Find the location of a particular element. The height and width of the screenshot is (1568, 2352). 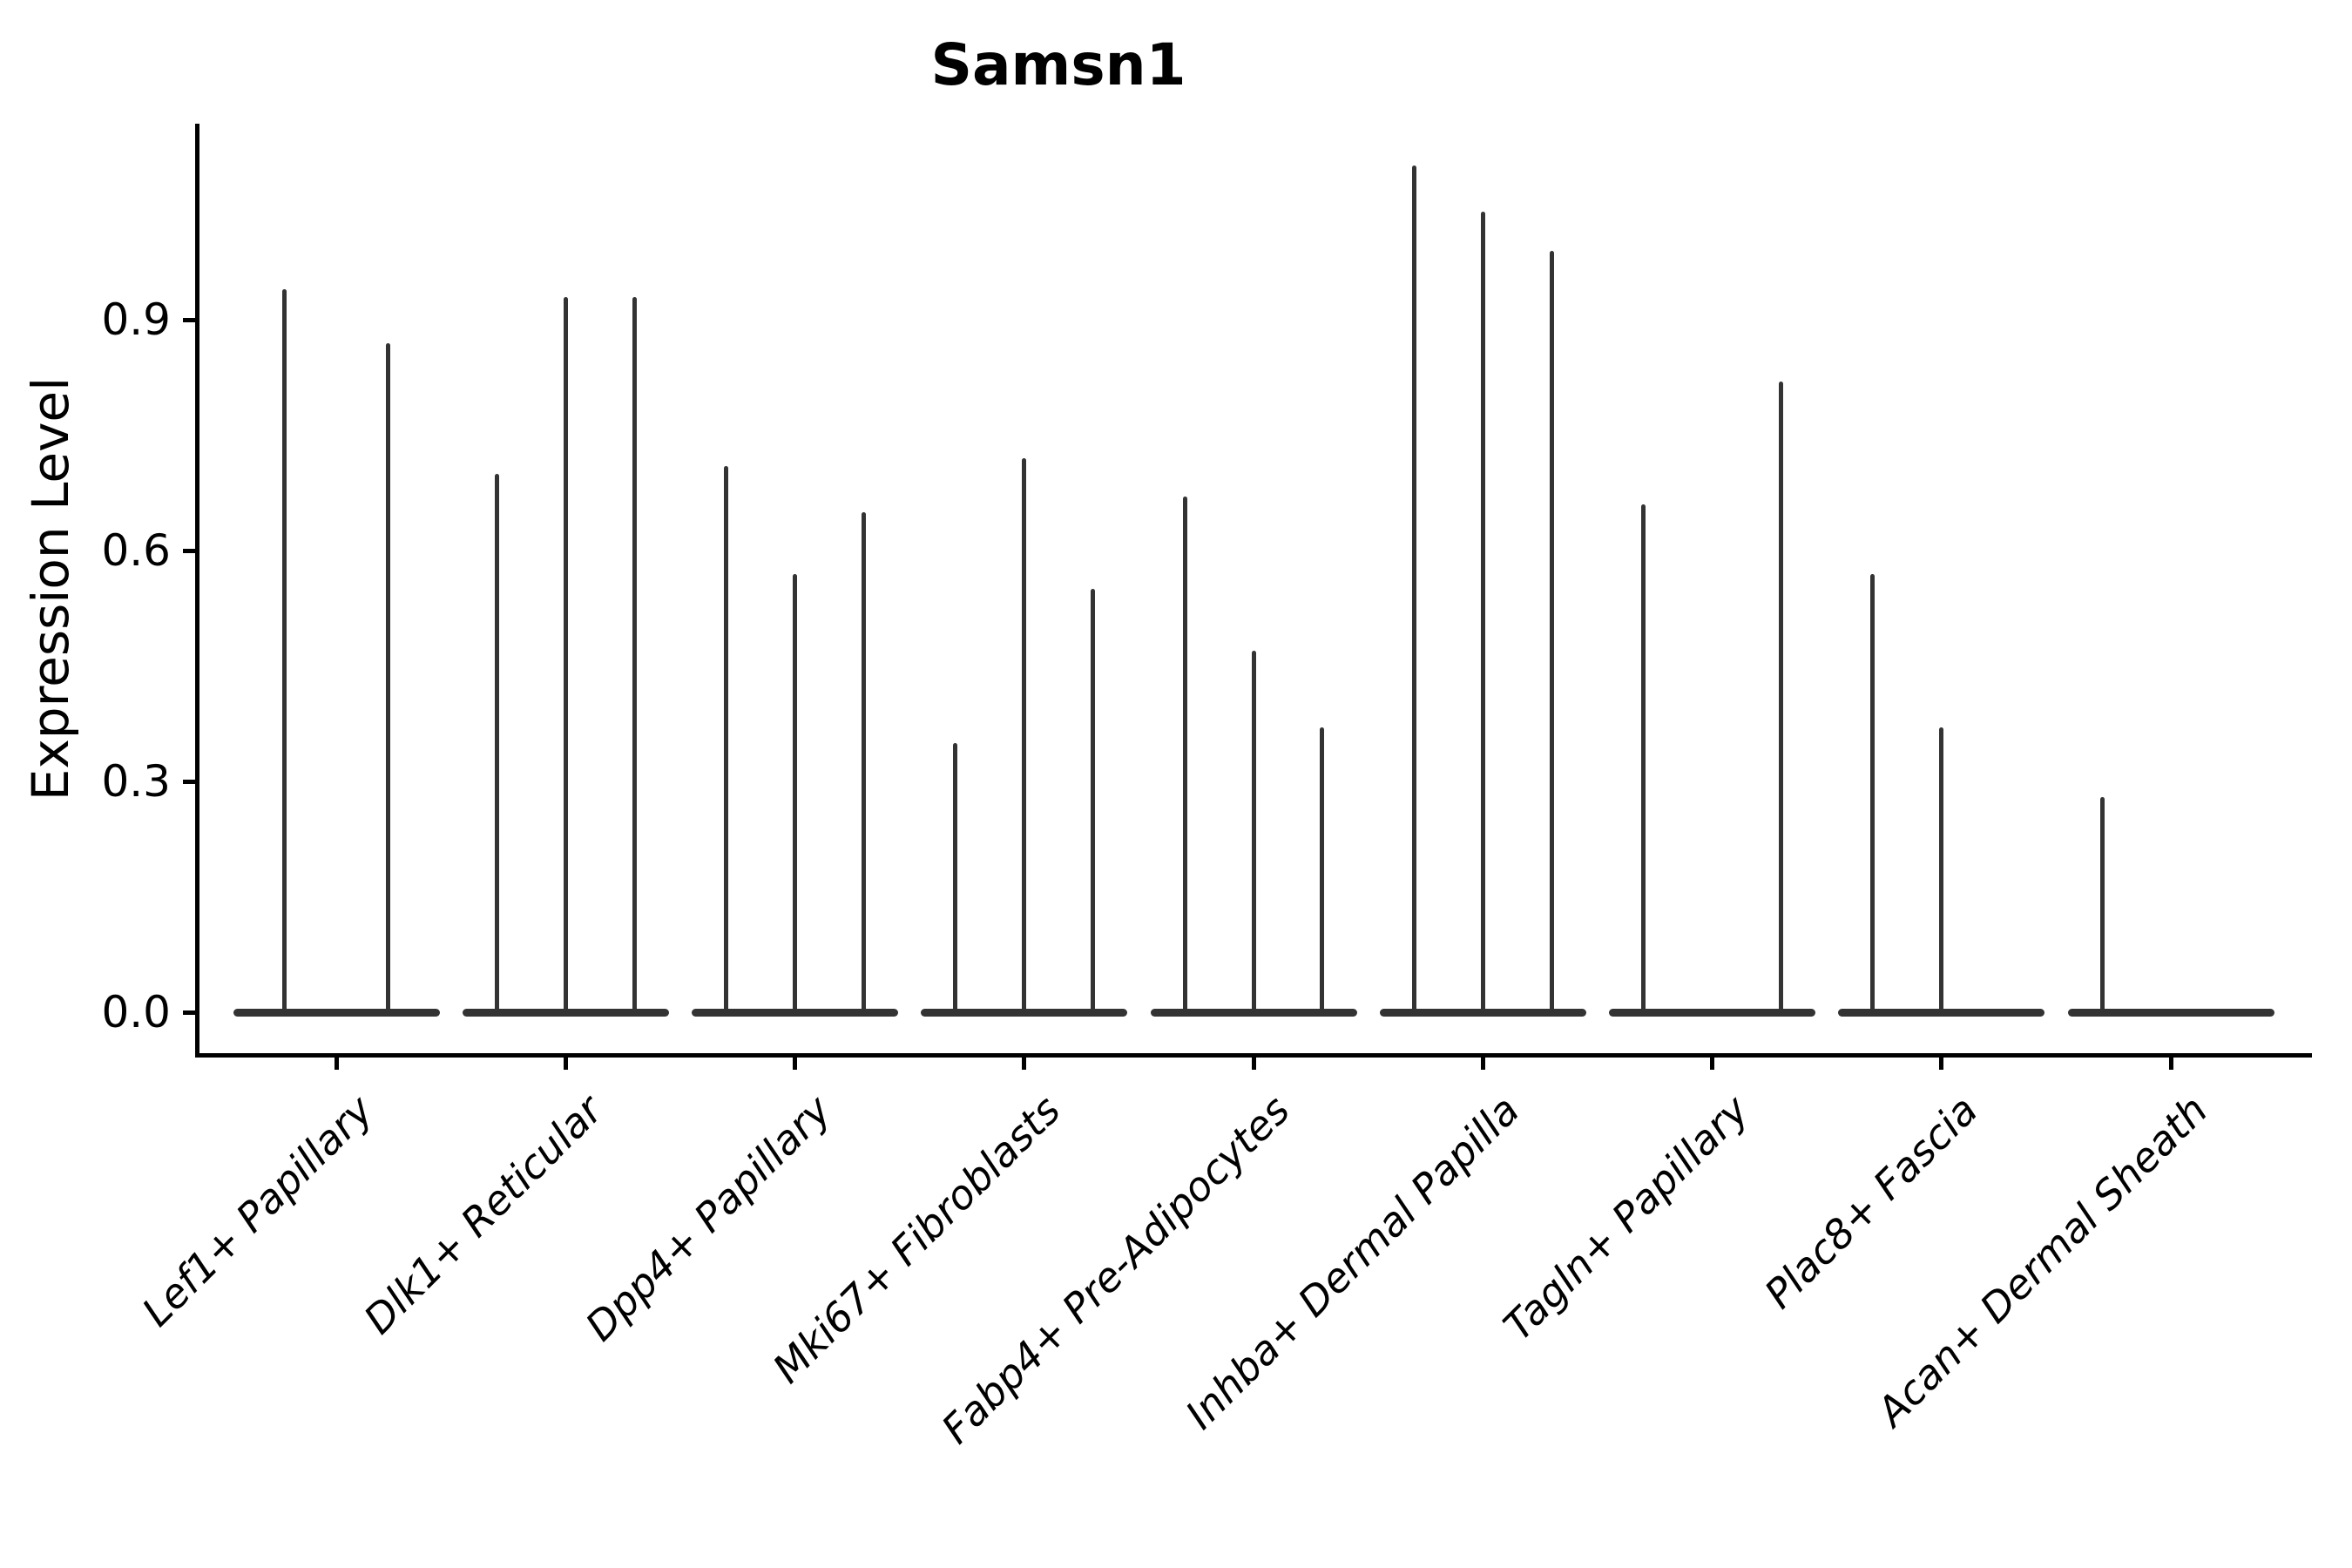

x-tick-label: Dpp4+ Papillary is located at coordinates (709, 1218).